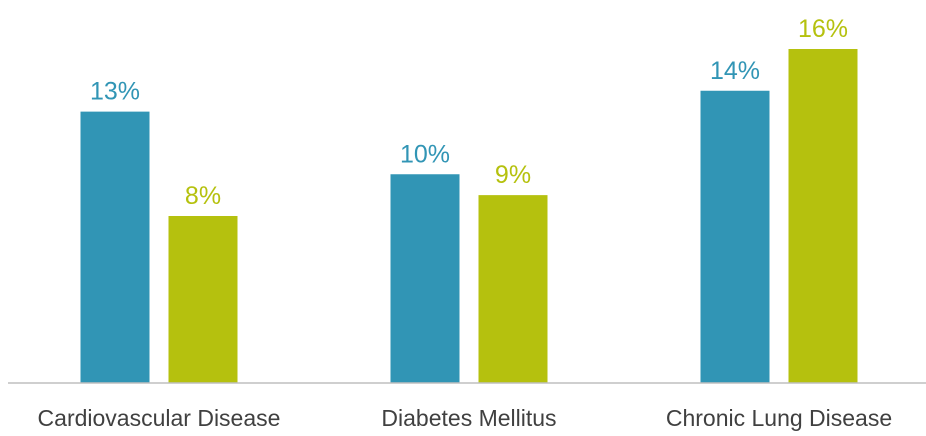 The image size is (926, 436). What do you see at coordinates (159, 418) in the screenshot?
I see `category-label-0: Cardiovascular Disease` at bounding box center [159, 418].